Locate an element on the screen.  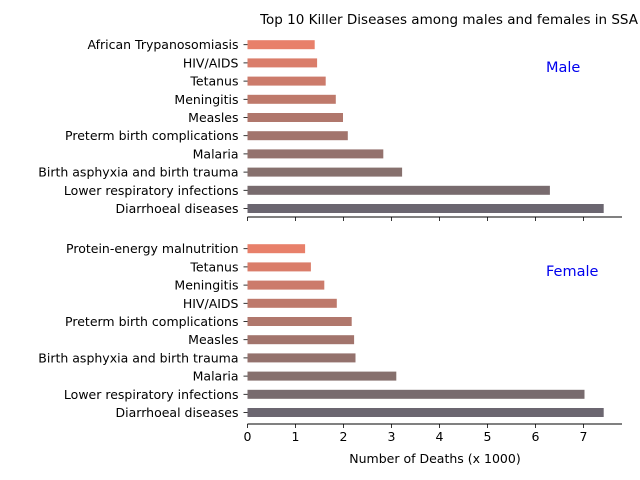
male-category-label: Preterm birth complications is located at coordinates (151, 135).